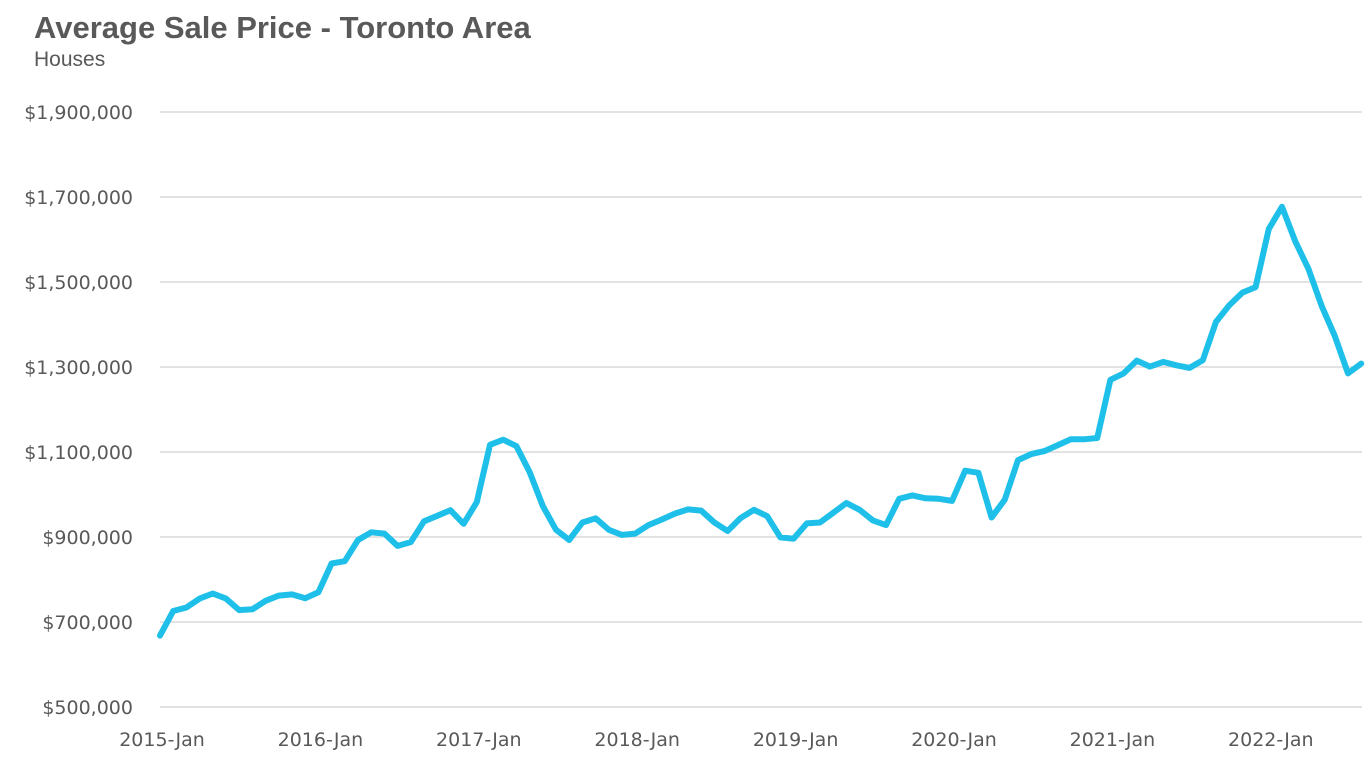 This screenshot has height=762, width=1371. I want to click on x-tick-label: 2018-Jan, so click(637, 740).